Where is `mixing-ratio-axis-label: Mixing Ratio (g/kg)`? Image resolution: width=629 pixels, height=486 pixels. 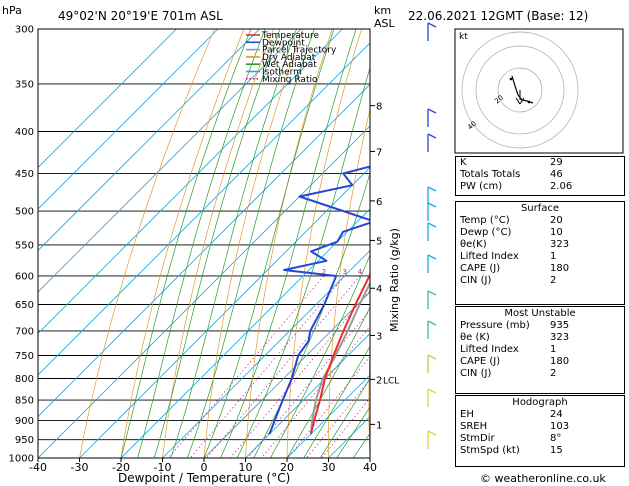 mixing-ratio-axis-label: Mixing Ratio (g/kg) is located at coordinates (394, 280).